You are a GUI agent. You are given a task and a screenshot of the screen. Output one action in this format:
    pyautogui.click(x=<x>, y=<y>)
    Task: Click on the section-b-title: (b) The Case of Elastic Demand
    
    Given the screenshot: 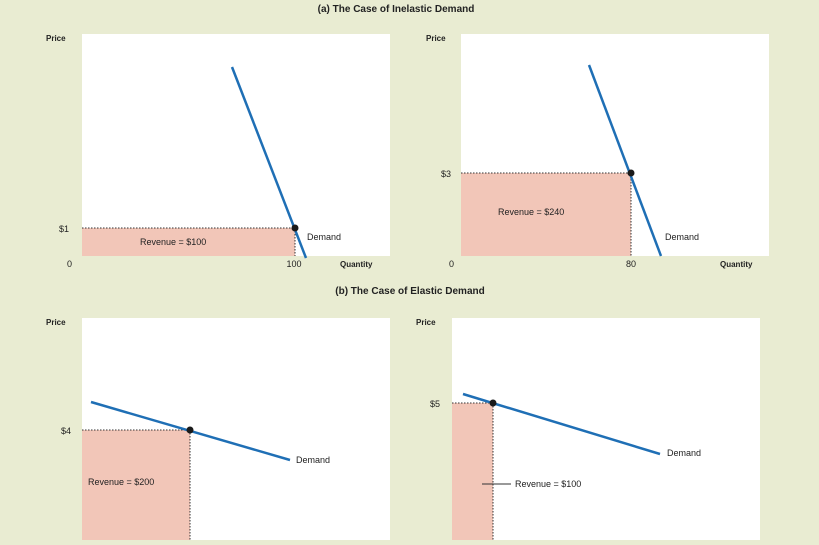 What is the action you would take?
    pyautogui.click(x=409, y=291)
    